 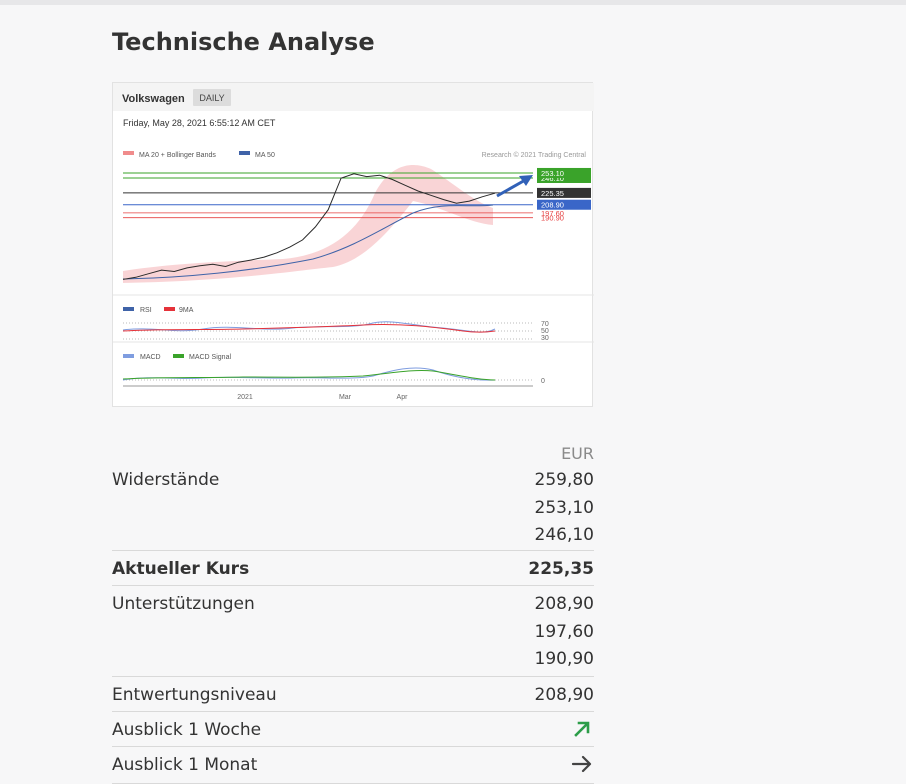 I want to click on top-bar, so click(x=453, y=2).